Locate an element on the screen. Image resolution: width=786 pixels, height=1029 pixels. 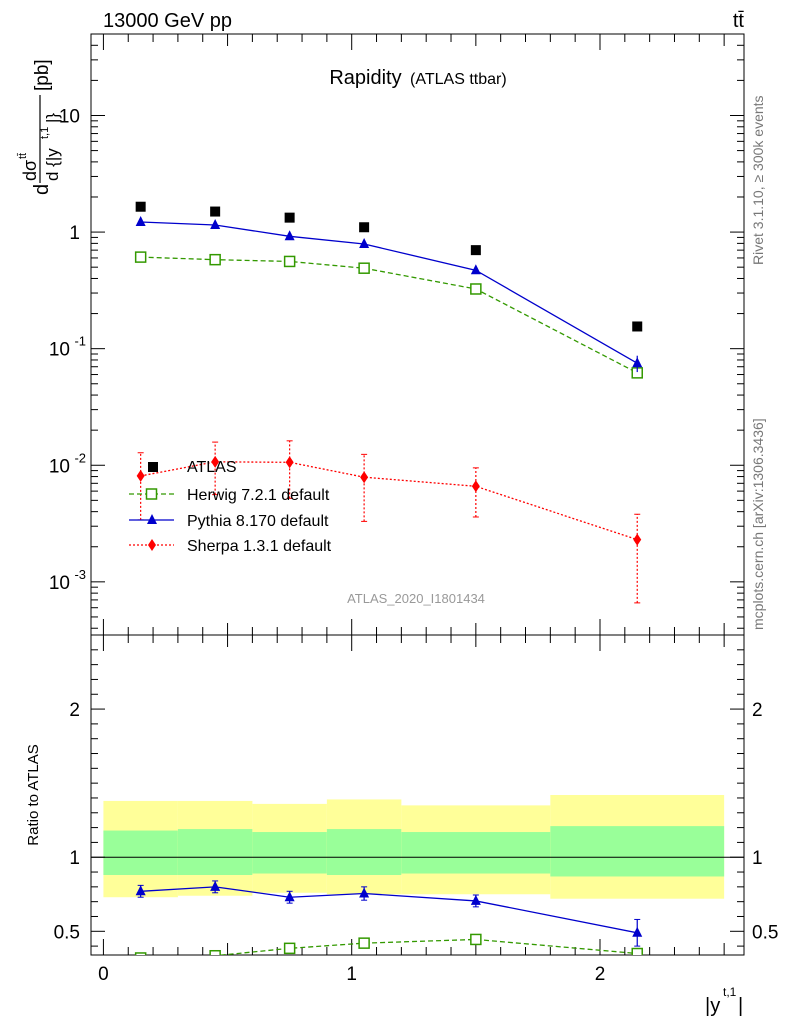
ratio-x-tick-label: 1 is located at coordinates (351, 974).